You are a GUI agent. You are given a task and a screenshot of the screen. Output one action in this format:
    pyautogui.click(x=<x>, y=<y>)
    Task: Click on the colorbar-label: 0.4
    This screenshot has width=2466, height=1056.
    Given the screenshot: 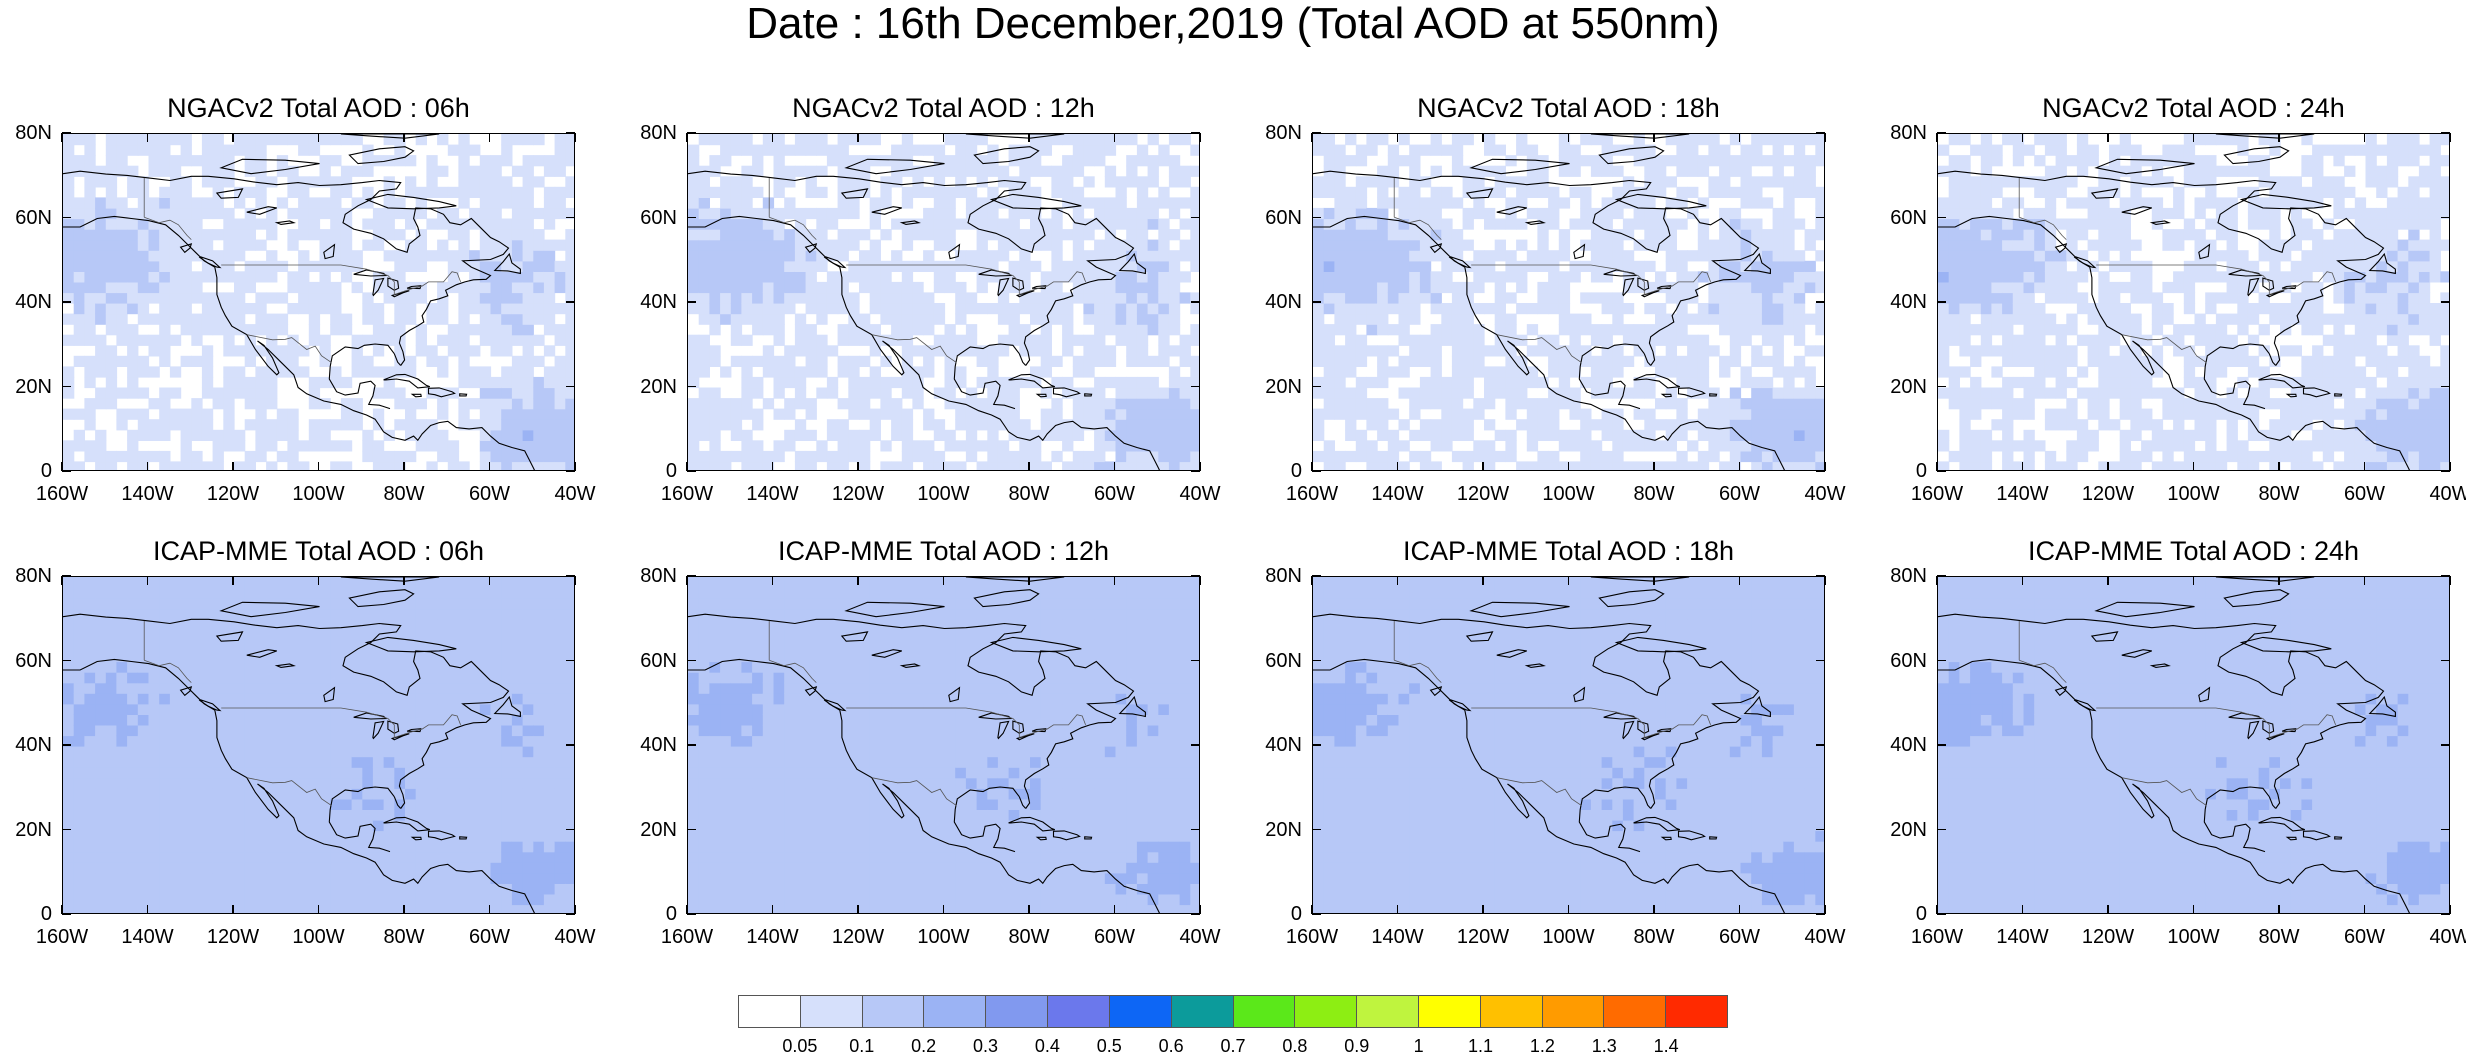 What is the action you would take?
    pyautogui.click(x=1047, y=1046)
    